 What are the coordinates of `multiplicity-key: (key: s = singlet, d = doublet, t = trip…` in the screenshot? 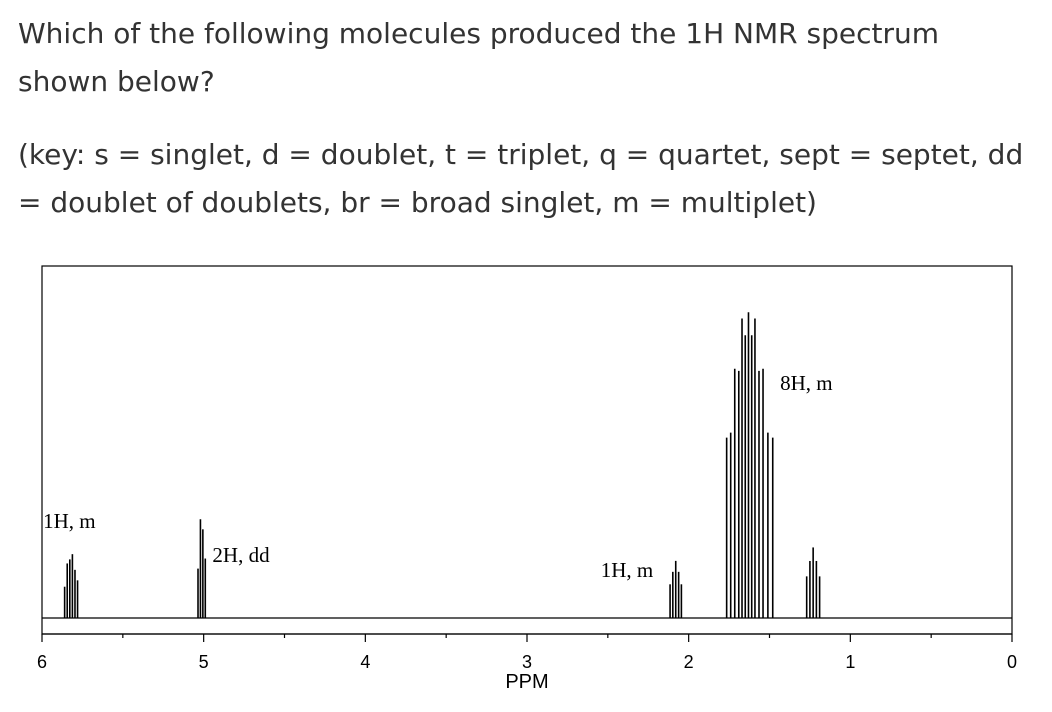 It's located at (521, 178).